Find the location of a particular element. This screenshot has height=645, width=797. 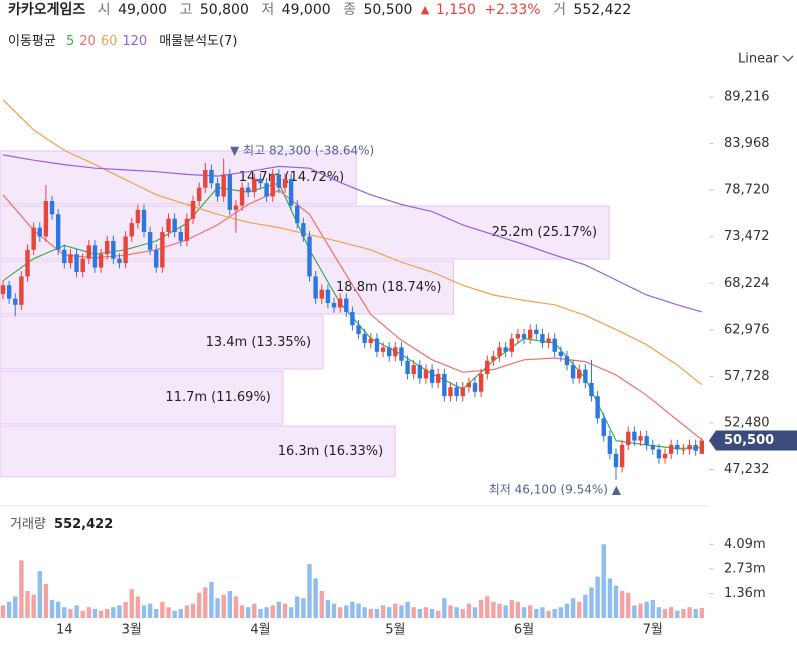

volume-title: 거래량 552,422 is located at coordinates (61, 524).